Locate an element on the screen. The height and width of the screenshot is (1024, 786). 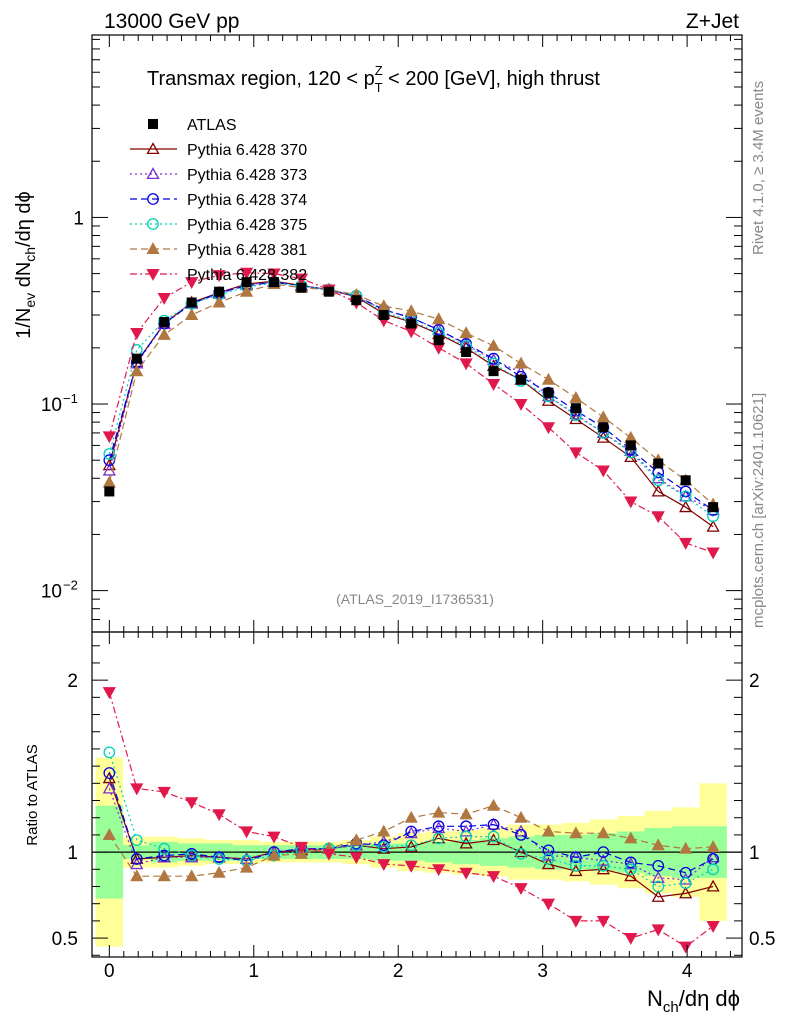
legend-label: Pythia 6.428 375 is located at coordinates (247, 225).